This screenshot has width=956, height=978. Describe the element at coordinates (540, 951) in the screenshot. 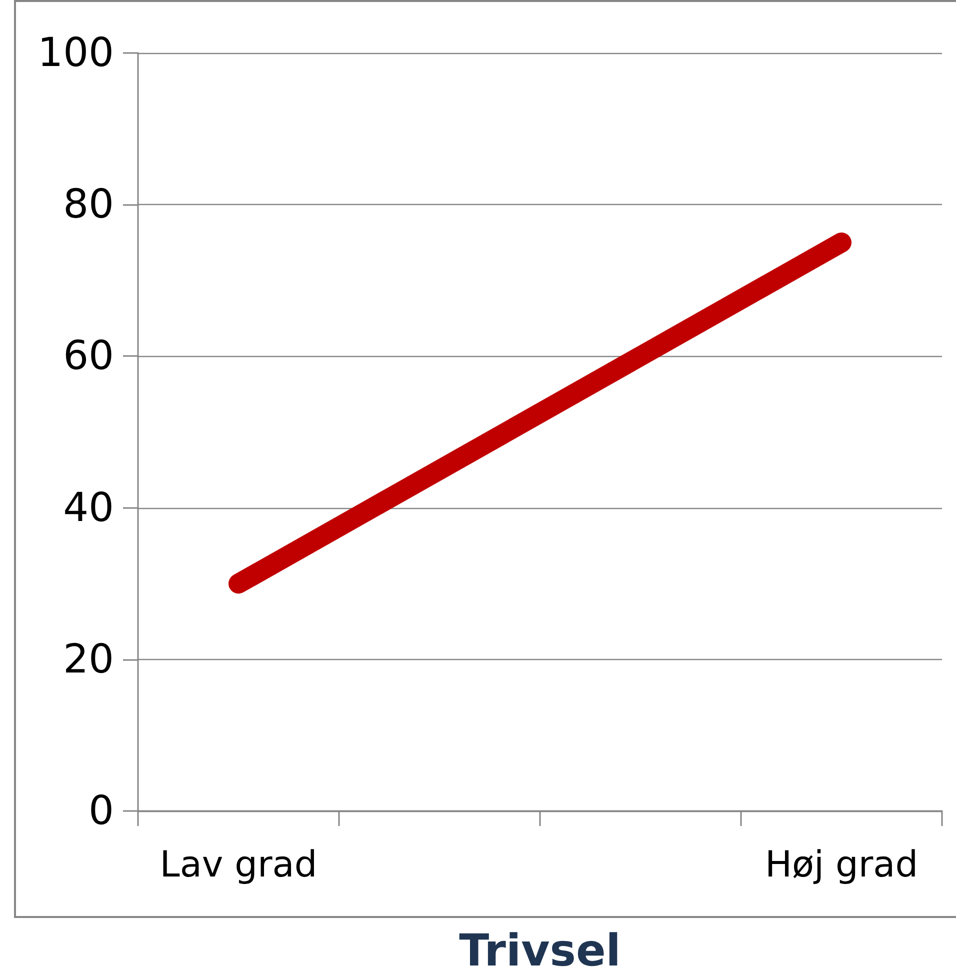

I see `x-axis-title: Trivsel` at that location.